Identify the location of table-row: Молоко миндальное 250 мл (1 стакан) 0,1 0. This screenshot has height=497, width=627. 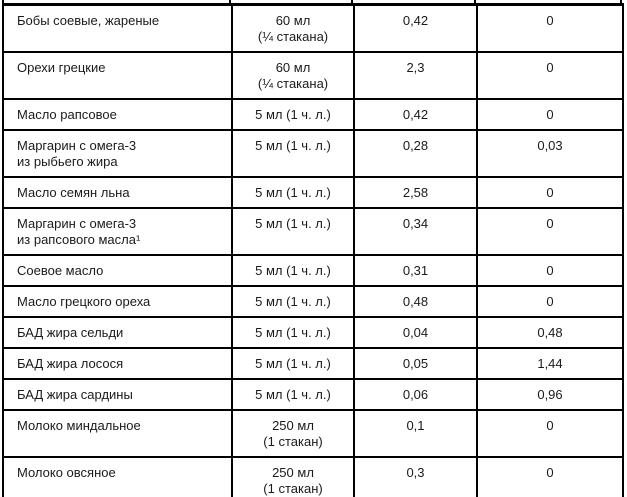
(313, 433).